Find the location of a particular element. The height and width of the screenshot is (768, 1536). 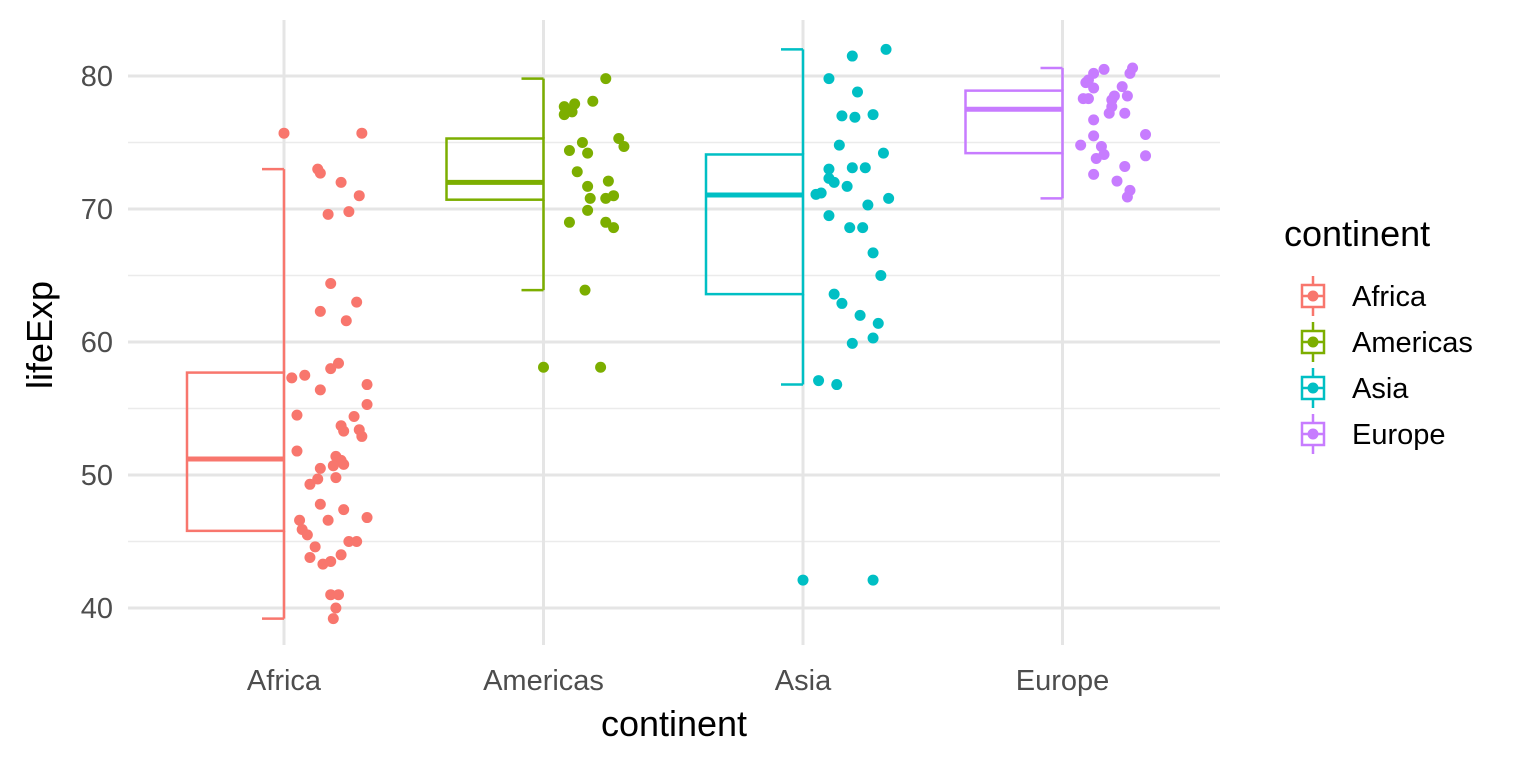

y-axis-ticks: 40 50 60 70 80 is located at coordinates (97, 343).